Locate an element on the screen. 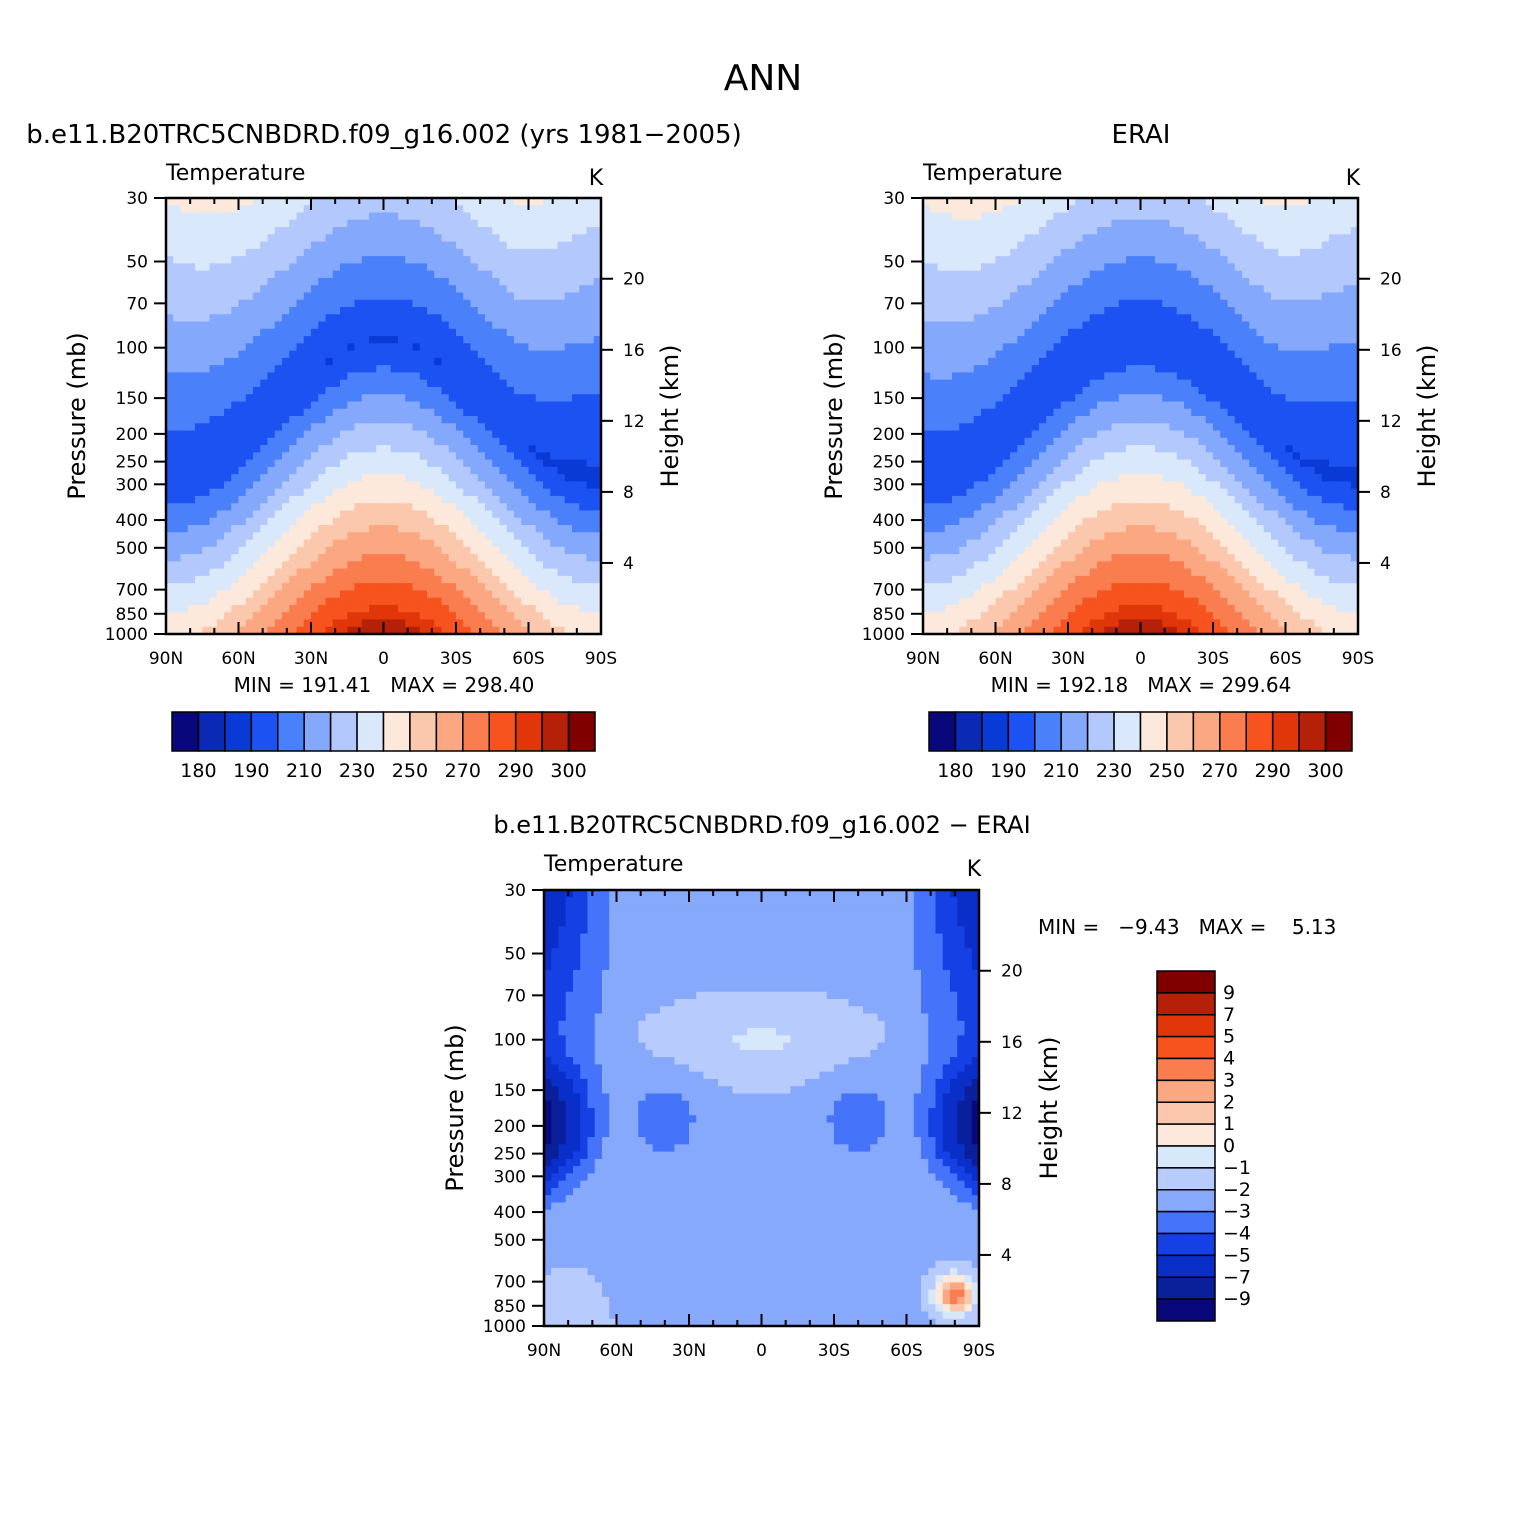  colorbar-swatch is located at coordinates (185, 731).